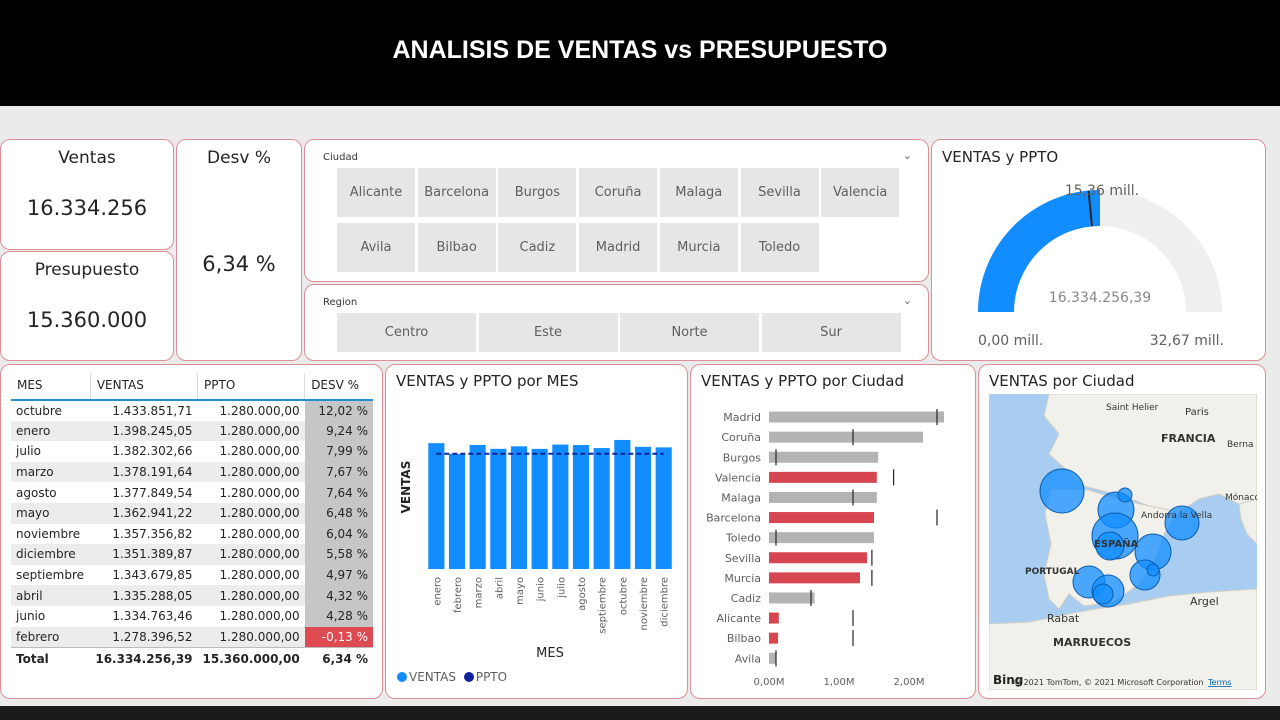 This screenshot has height=720, width=1280. I want to click on ciudad-tile-madrid: Madrid, so click(618, 247).